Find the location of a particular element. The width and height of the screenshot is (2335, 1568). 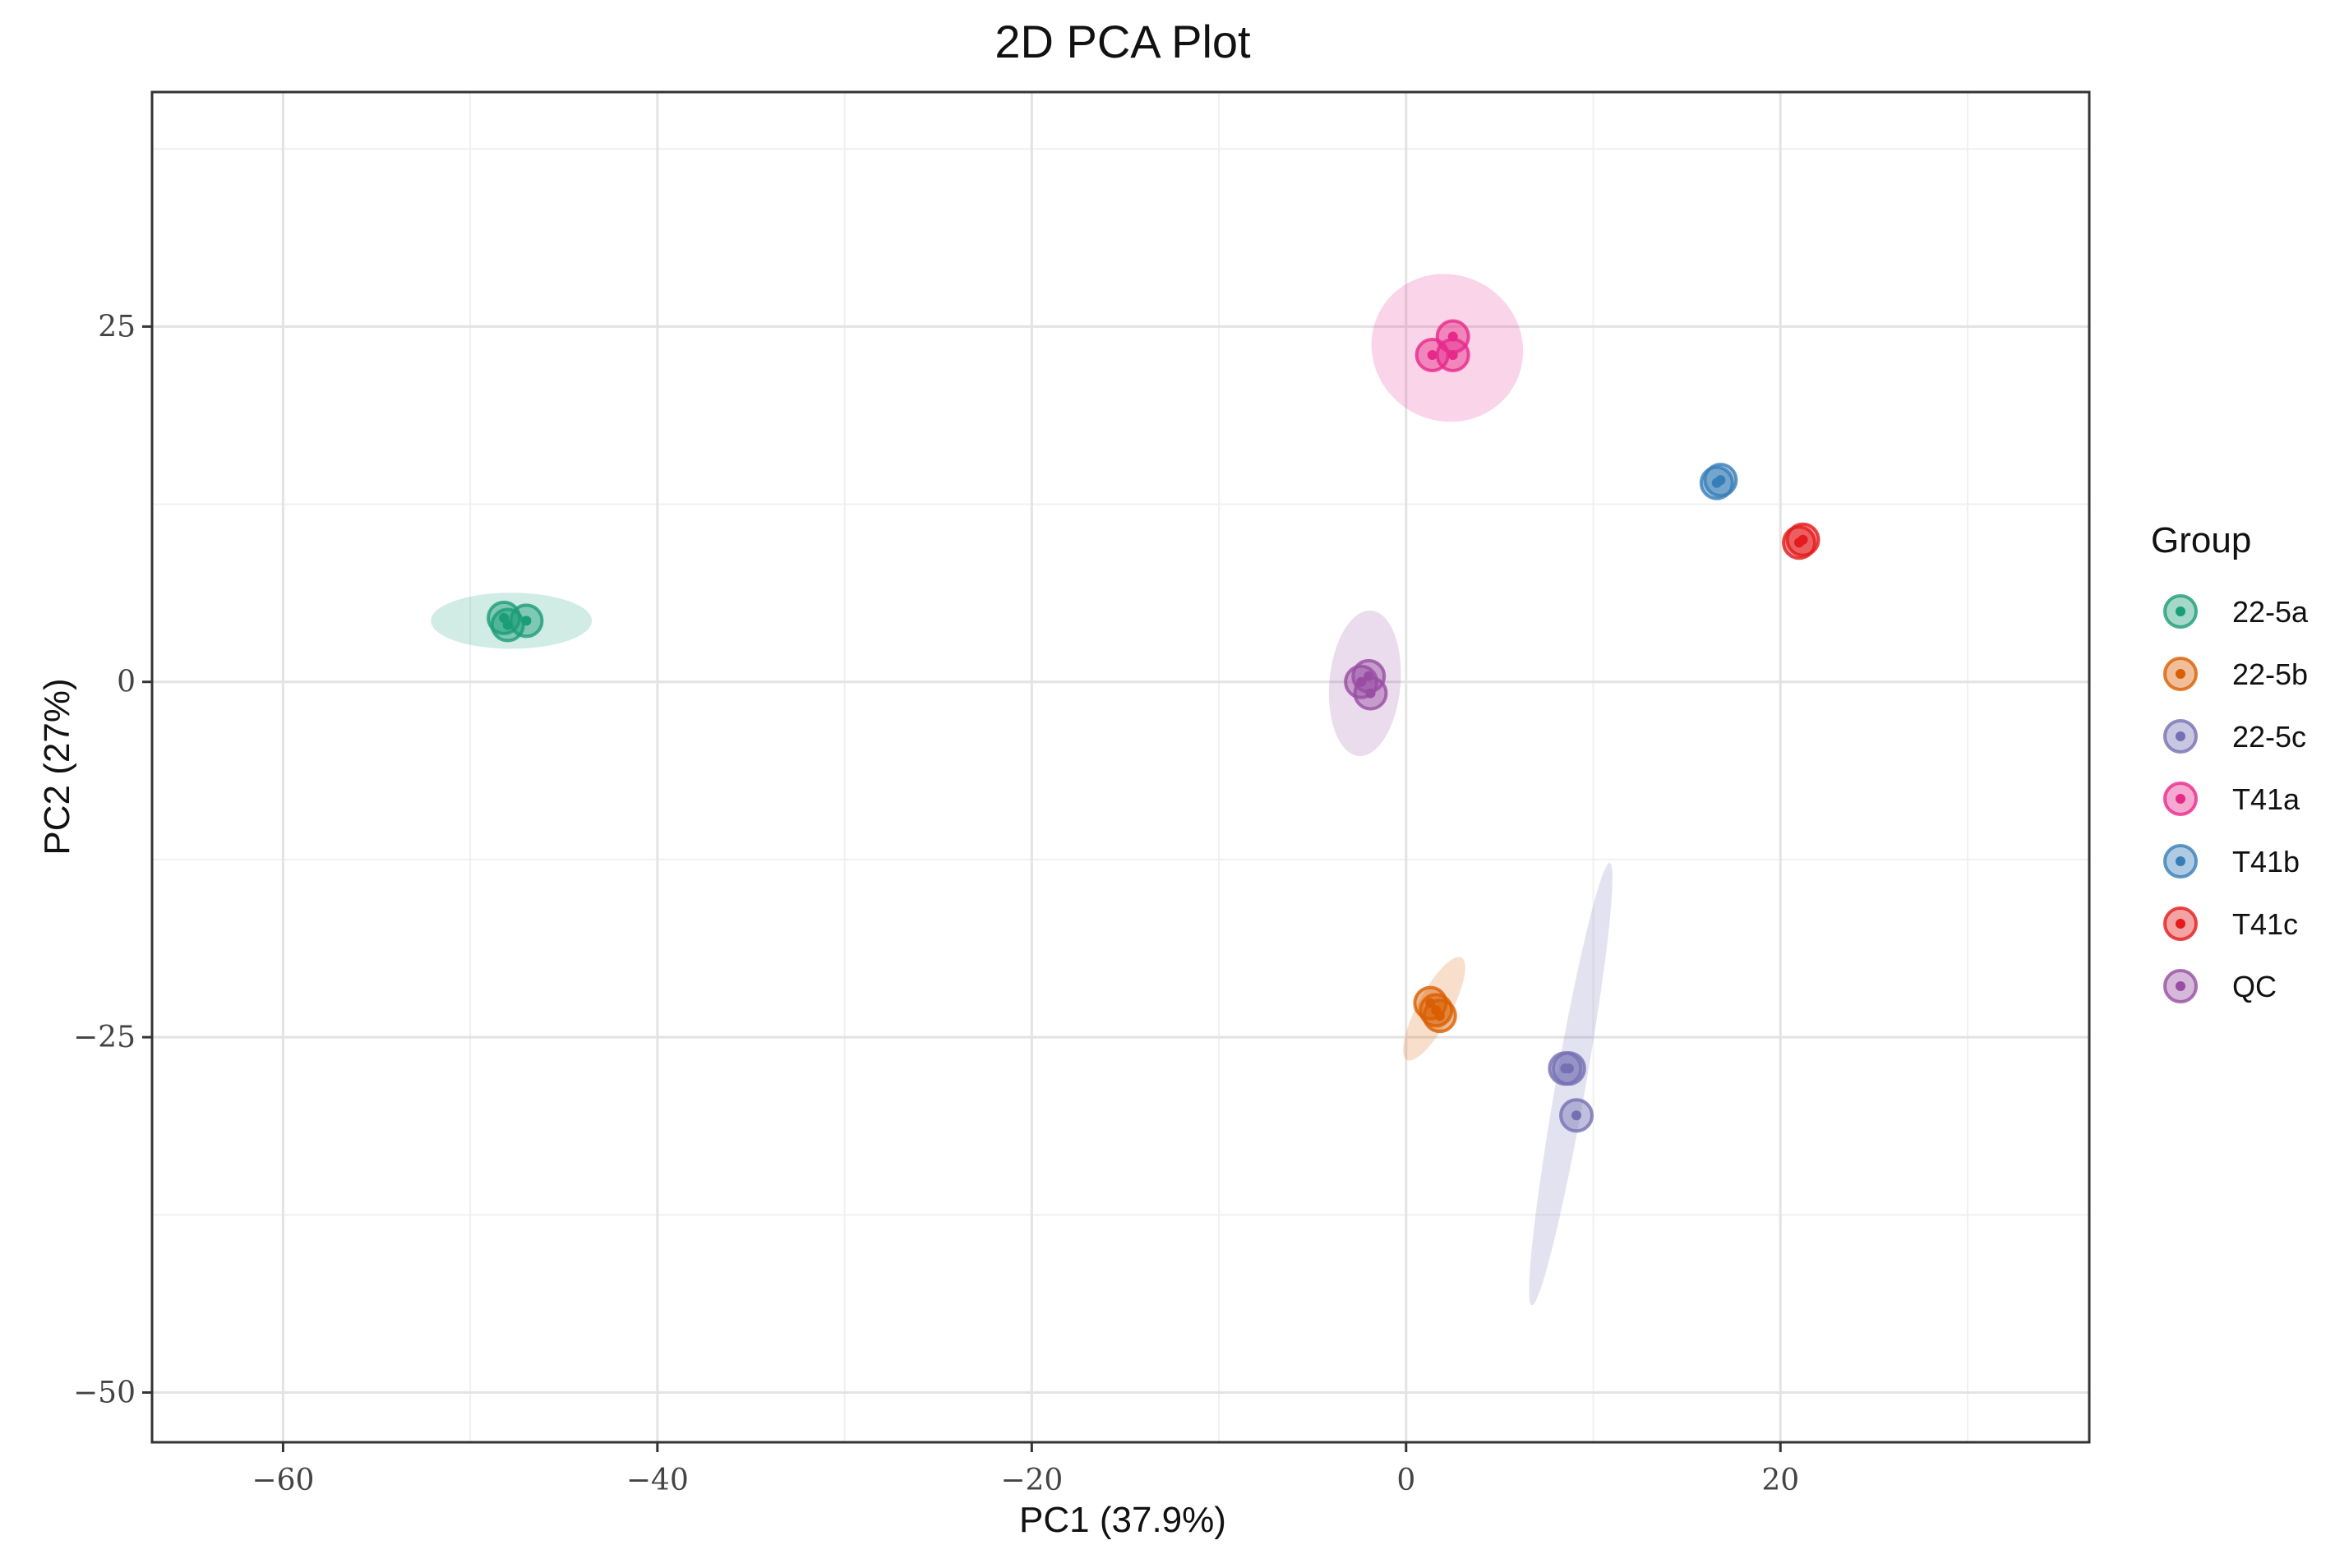

legend: 22-5a 22-5b 22-5c T41a T41b T41c QC is located at coordinates (2236, 798).